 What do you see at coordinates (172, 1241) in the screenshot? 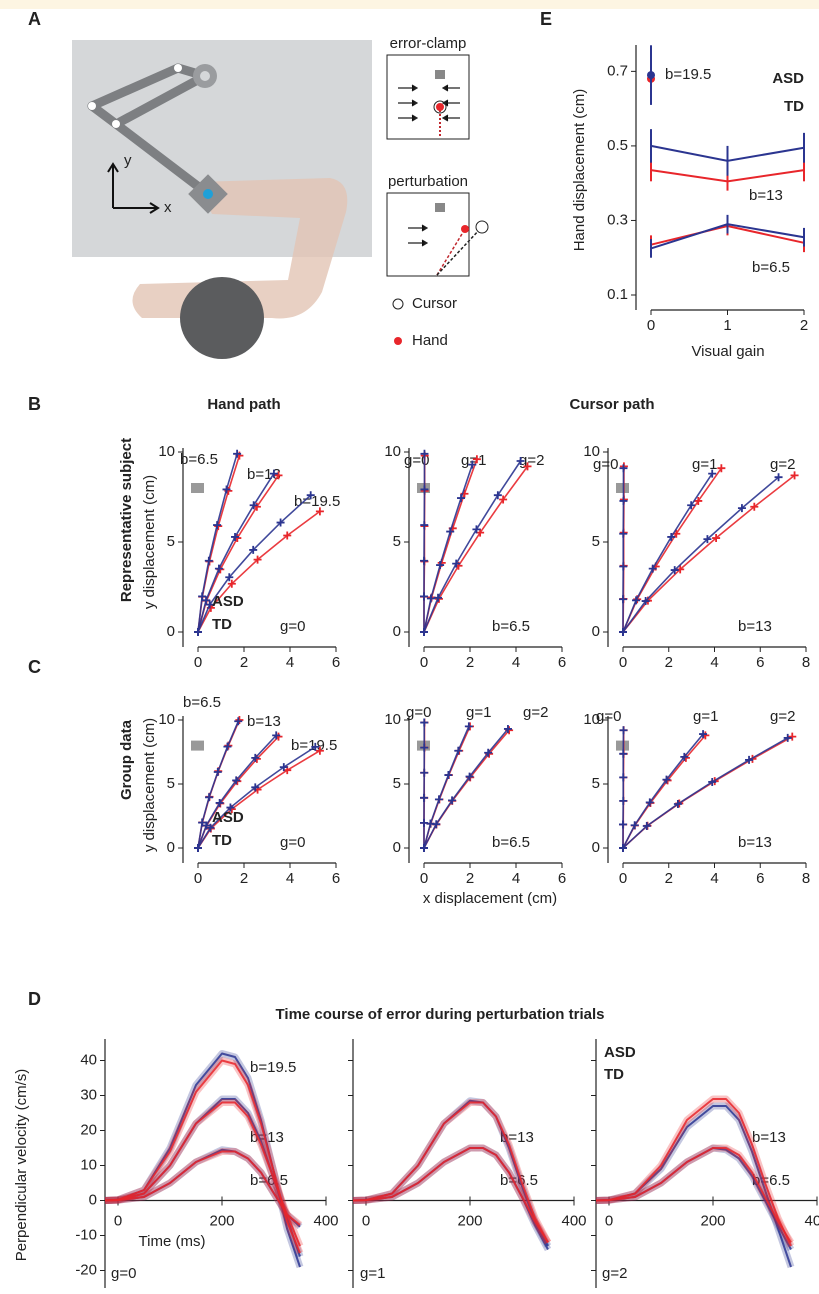
I see `x-axis-label: Time (ms)` at bounding box center [172, 1241].